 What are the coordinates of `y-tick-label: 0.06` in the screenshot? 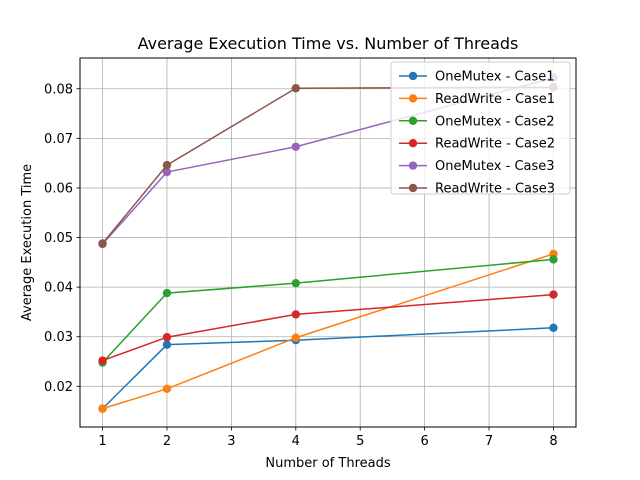 It's located at (58, 188).